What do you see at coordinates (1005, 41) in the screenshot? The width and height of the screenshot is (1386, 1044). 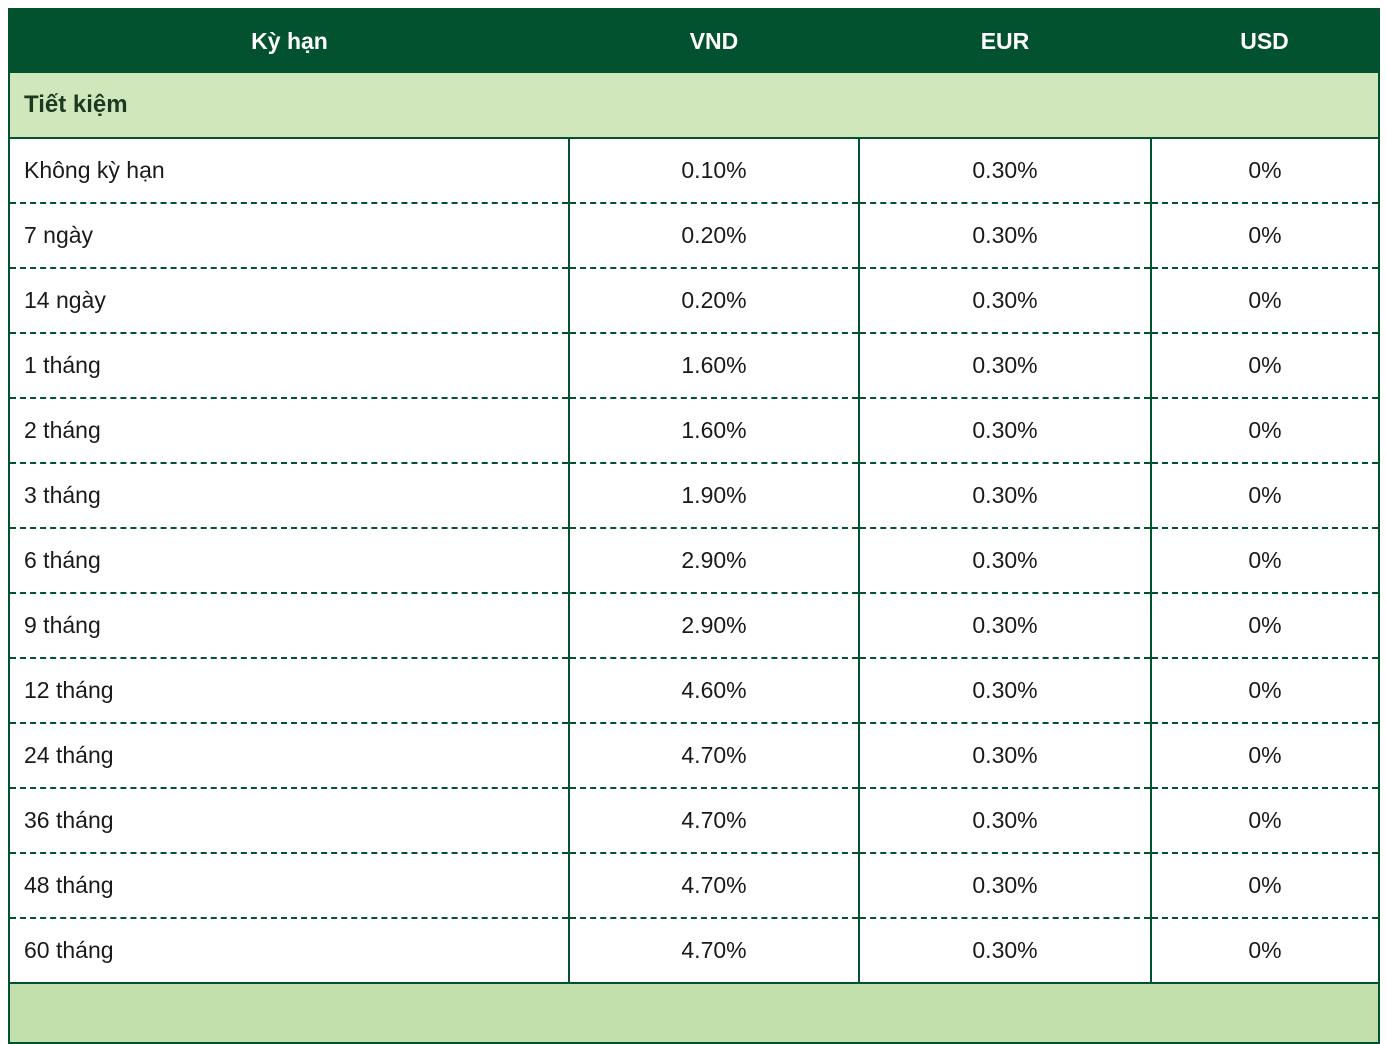 I see `column-header-eur: EUR` at bounding box center [1005, 41].